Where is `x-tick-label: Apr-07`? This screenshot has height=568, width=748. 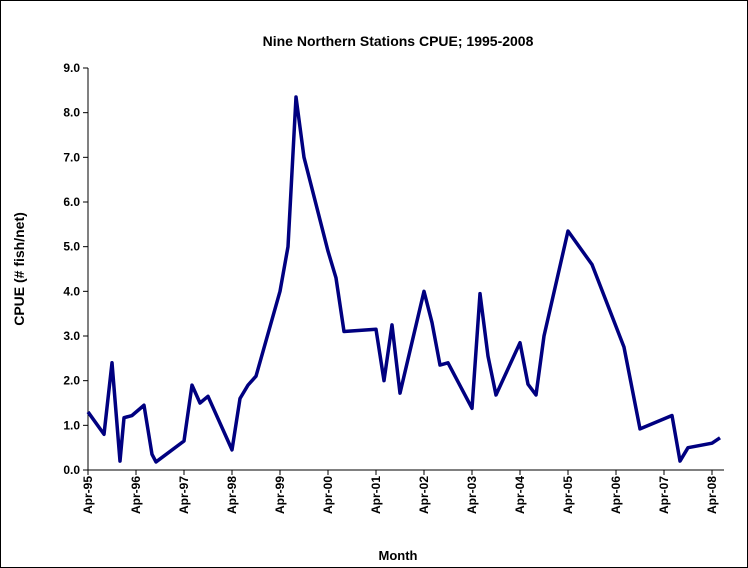 x-tick-label: Apr-07 is located at coordinates (664, 495).